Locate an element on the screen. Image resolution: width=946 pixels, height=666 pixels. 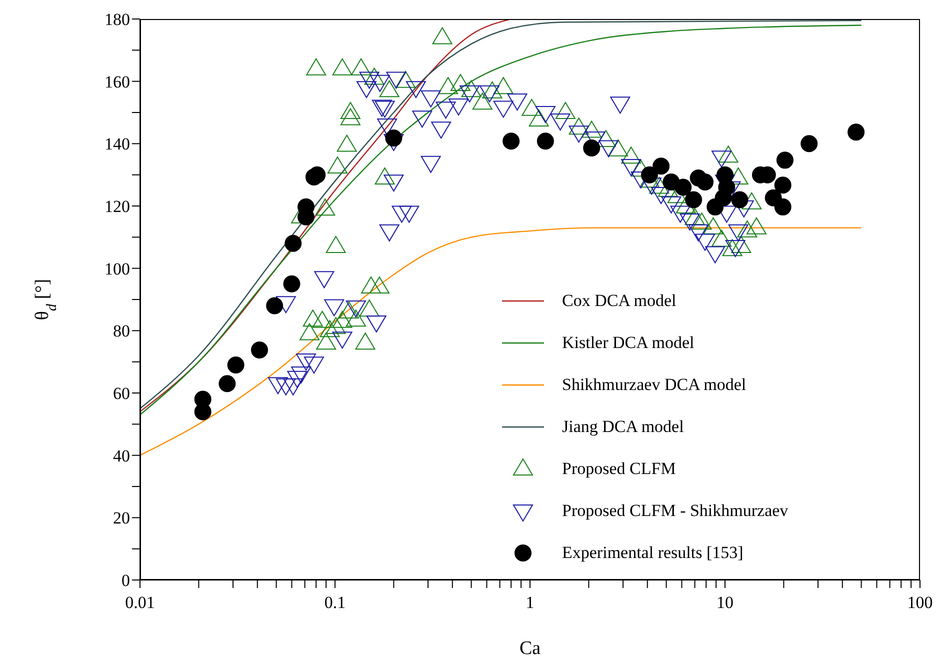
y-tick-label: 180 is located at coordinates (117, 20).